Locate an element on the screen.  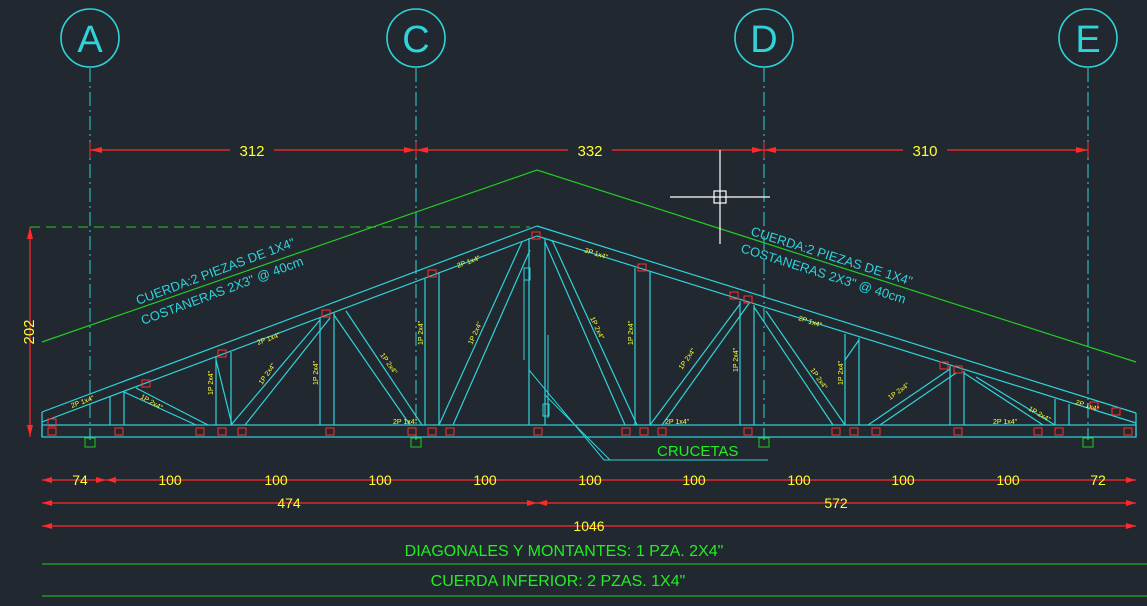
panel-dim-6: 100 is located at coordinates (590, 480).